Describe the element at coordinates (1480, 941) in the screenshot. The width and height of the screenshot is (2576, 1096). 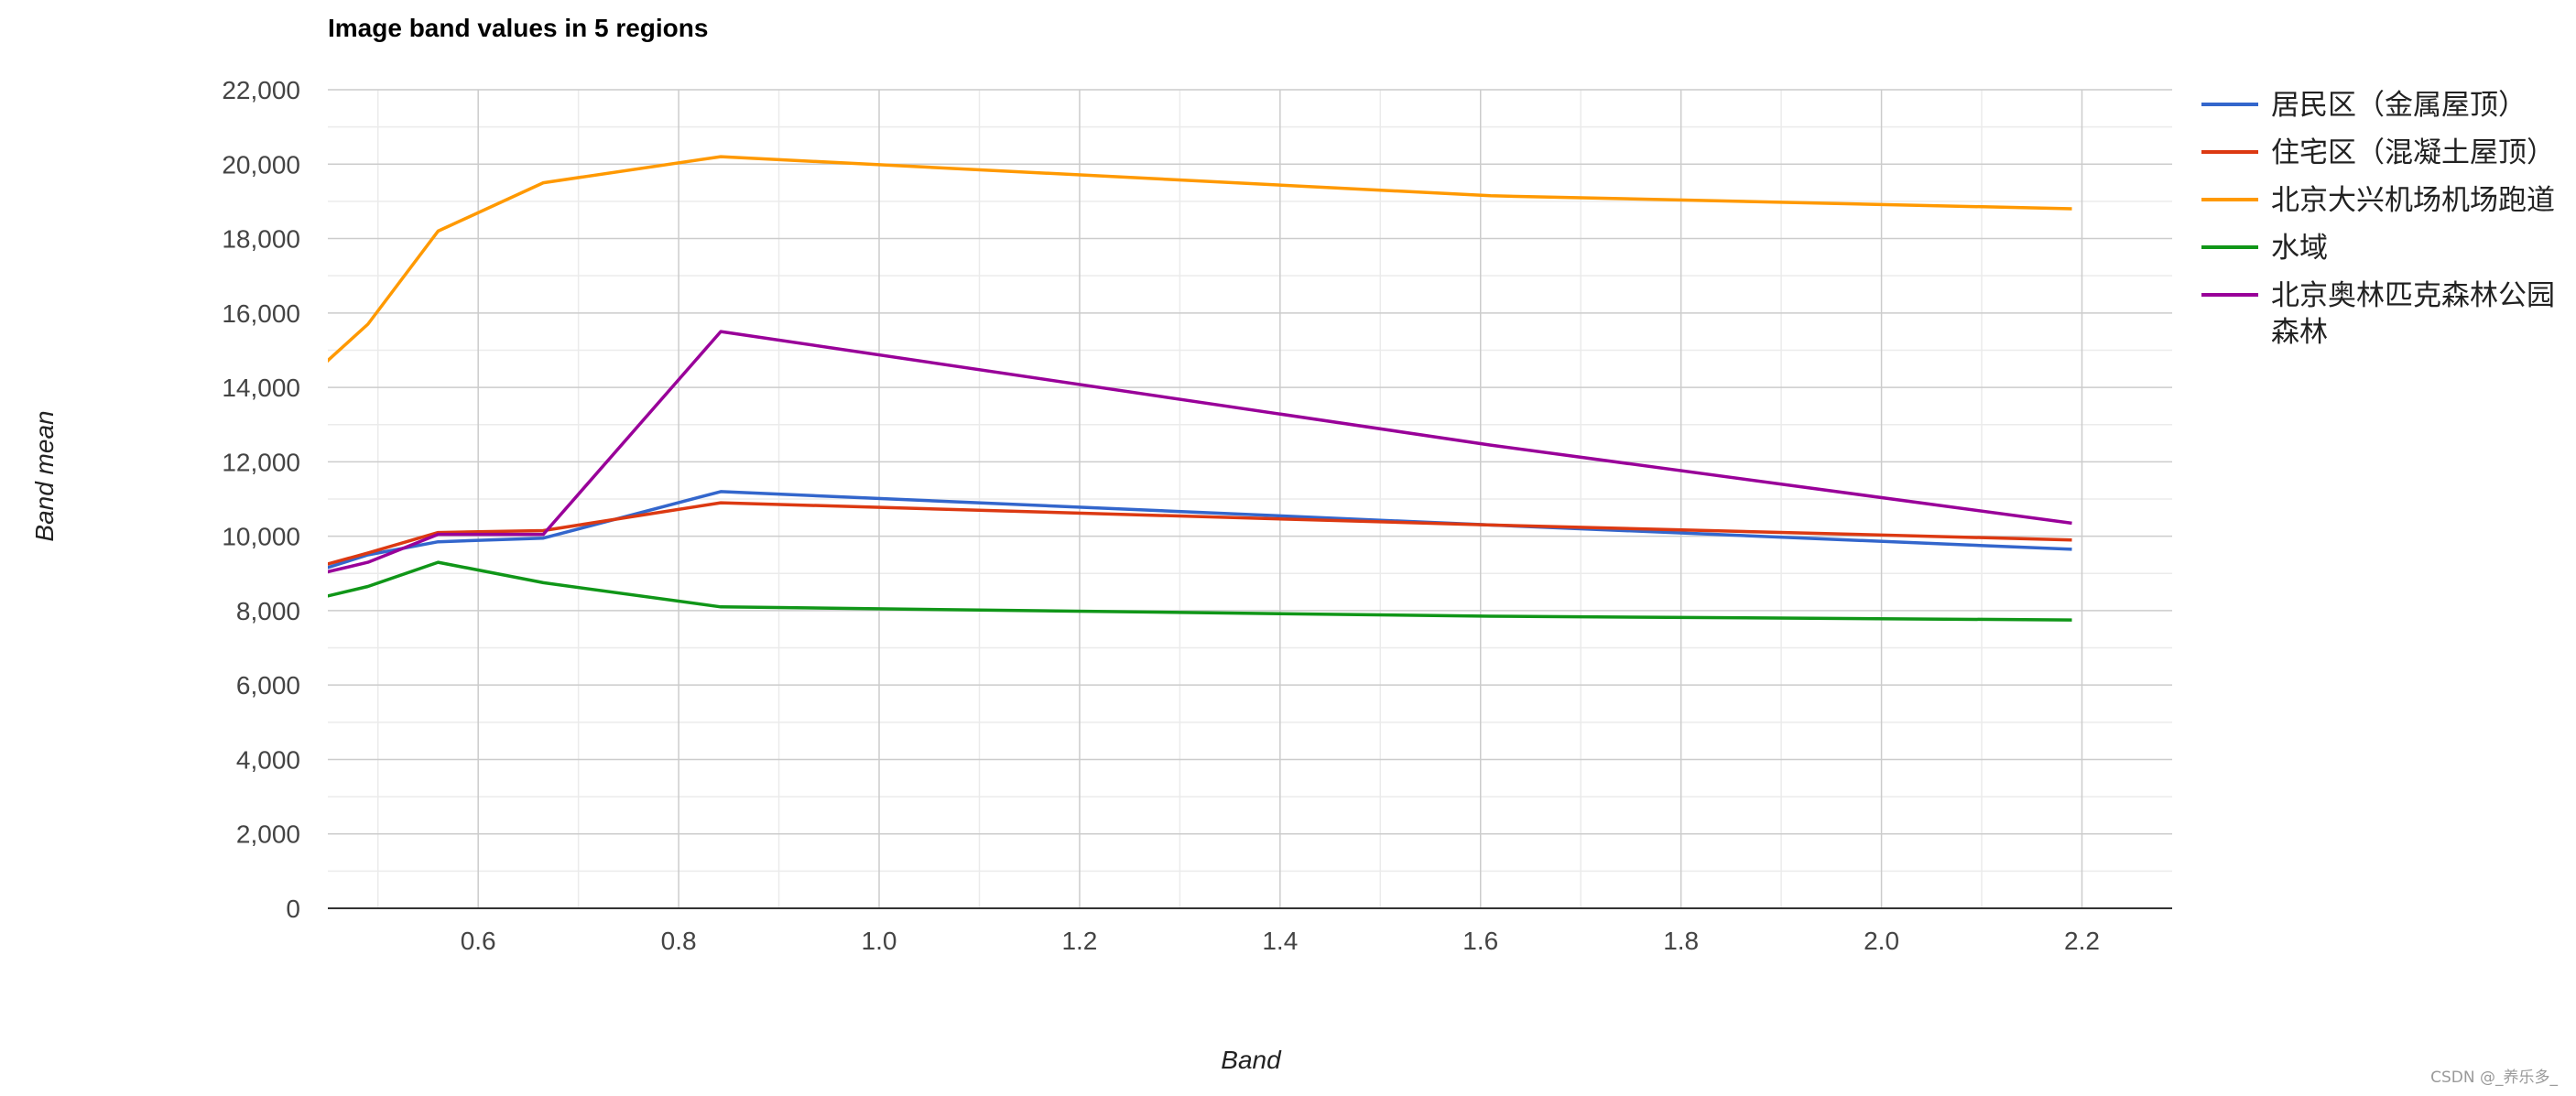
I see `x-tick-label: 1.6` at that location.